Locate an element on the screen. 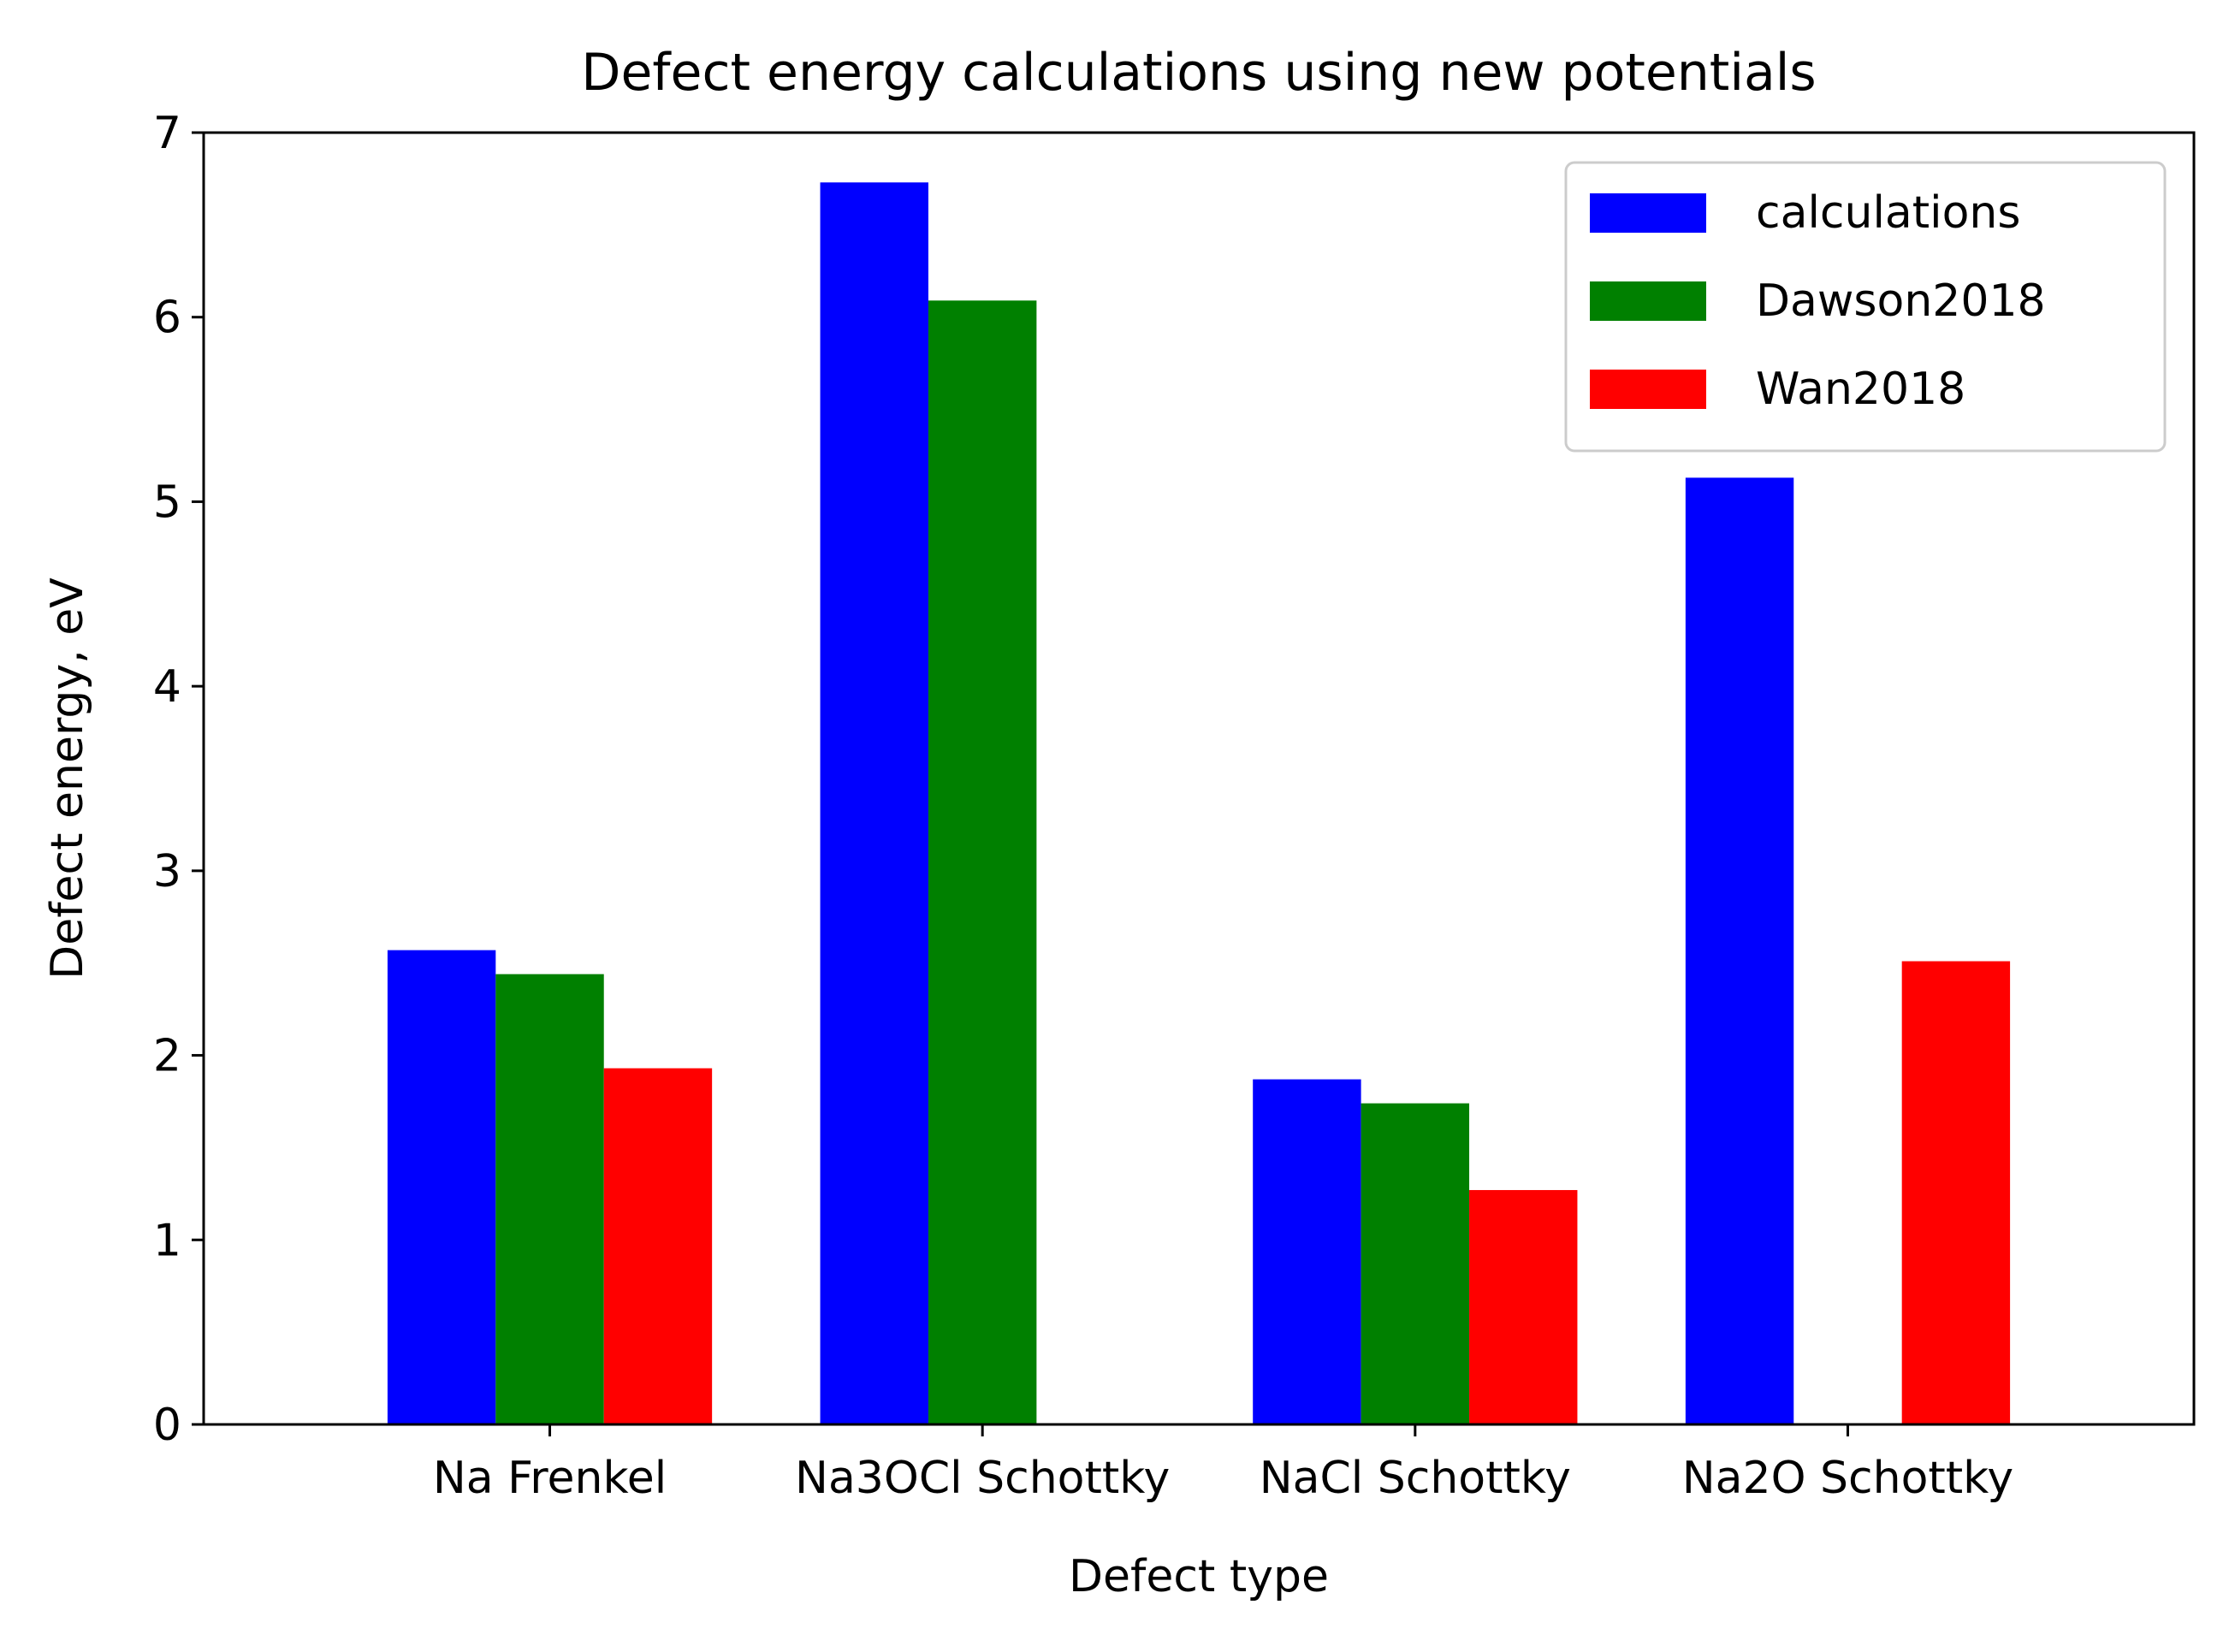 This screenshot has width=2235, height=1652. y-tick-label: 6 is located at coordinates (167, 318).